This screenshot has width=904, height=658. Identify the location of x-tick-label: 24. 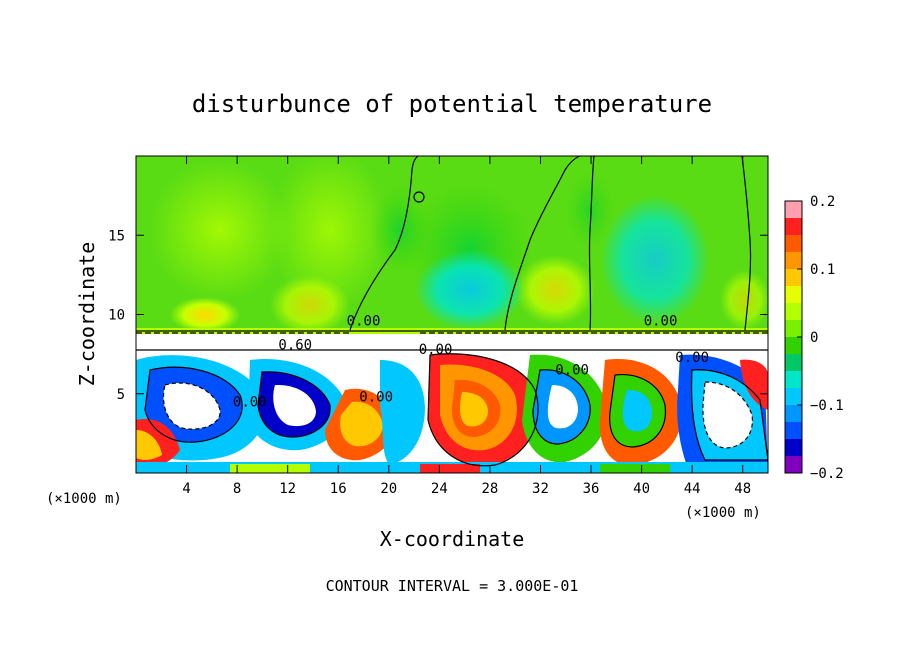
(439, 489).